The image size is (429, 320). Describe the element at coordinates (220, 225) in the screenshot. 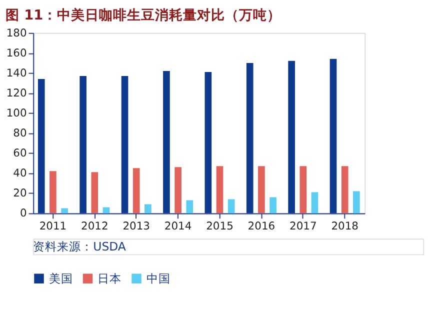

I see `x-tick-label: 2015` at that location.